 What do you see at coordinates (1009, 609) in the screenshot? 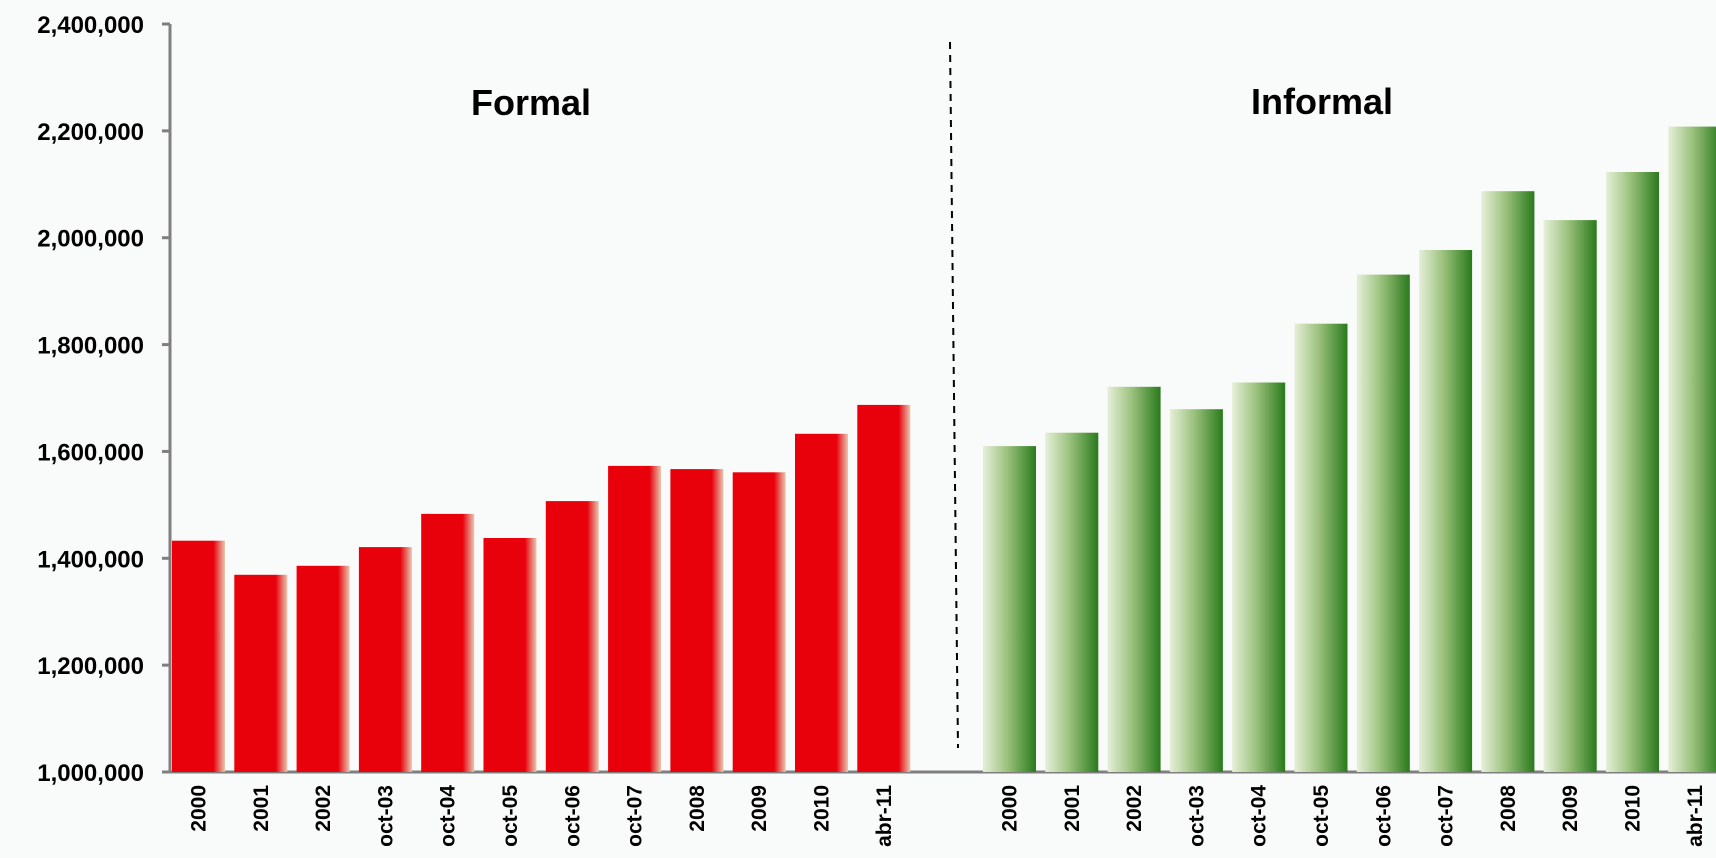
I see `bar-informal-2000` at bounding box center [1009, 609].